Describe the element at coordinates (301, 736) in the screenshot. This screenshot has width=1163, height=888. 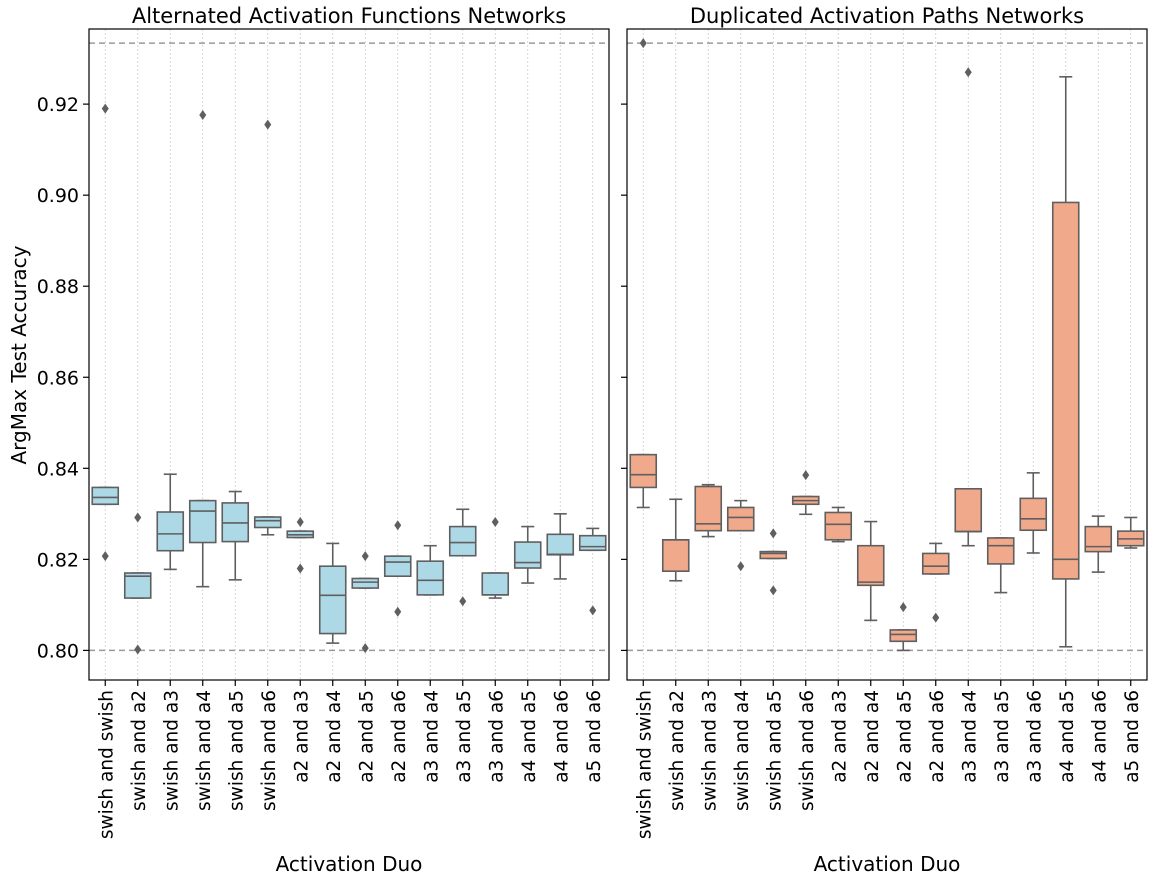
I see `x-tick-label: a2 and a3` at that location.